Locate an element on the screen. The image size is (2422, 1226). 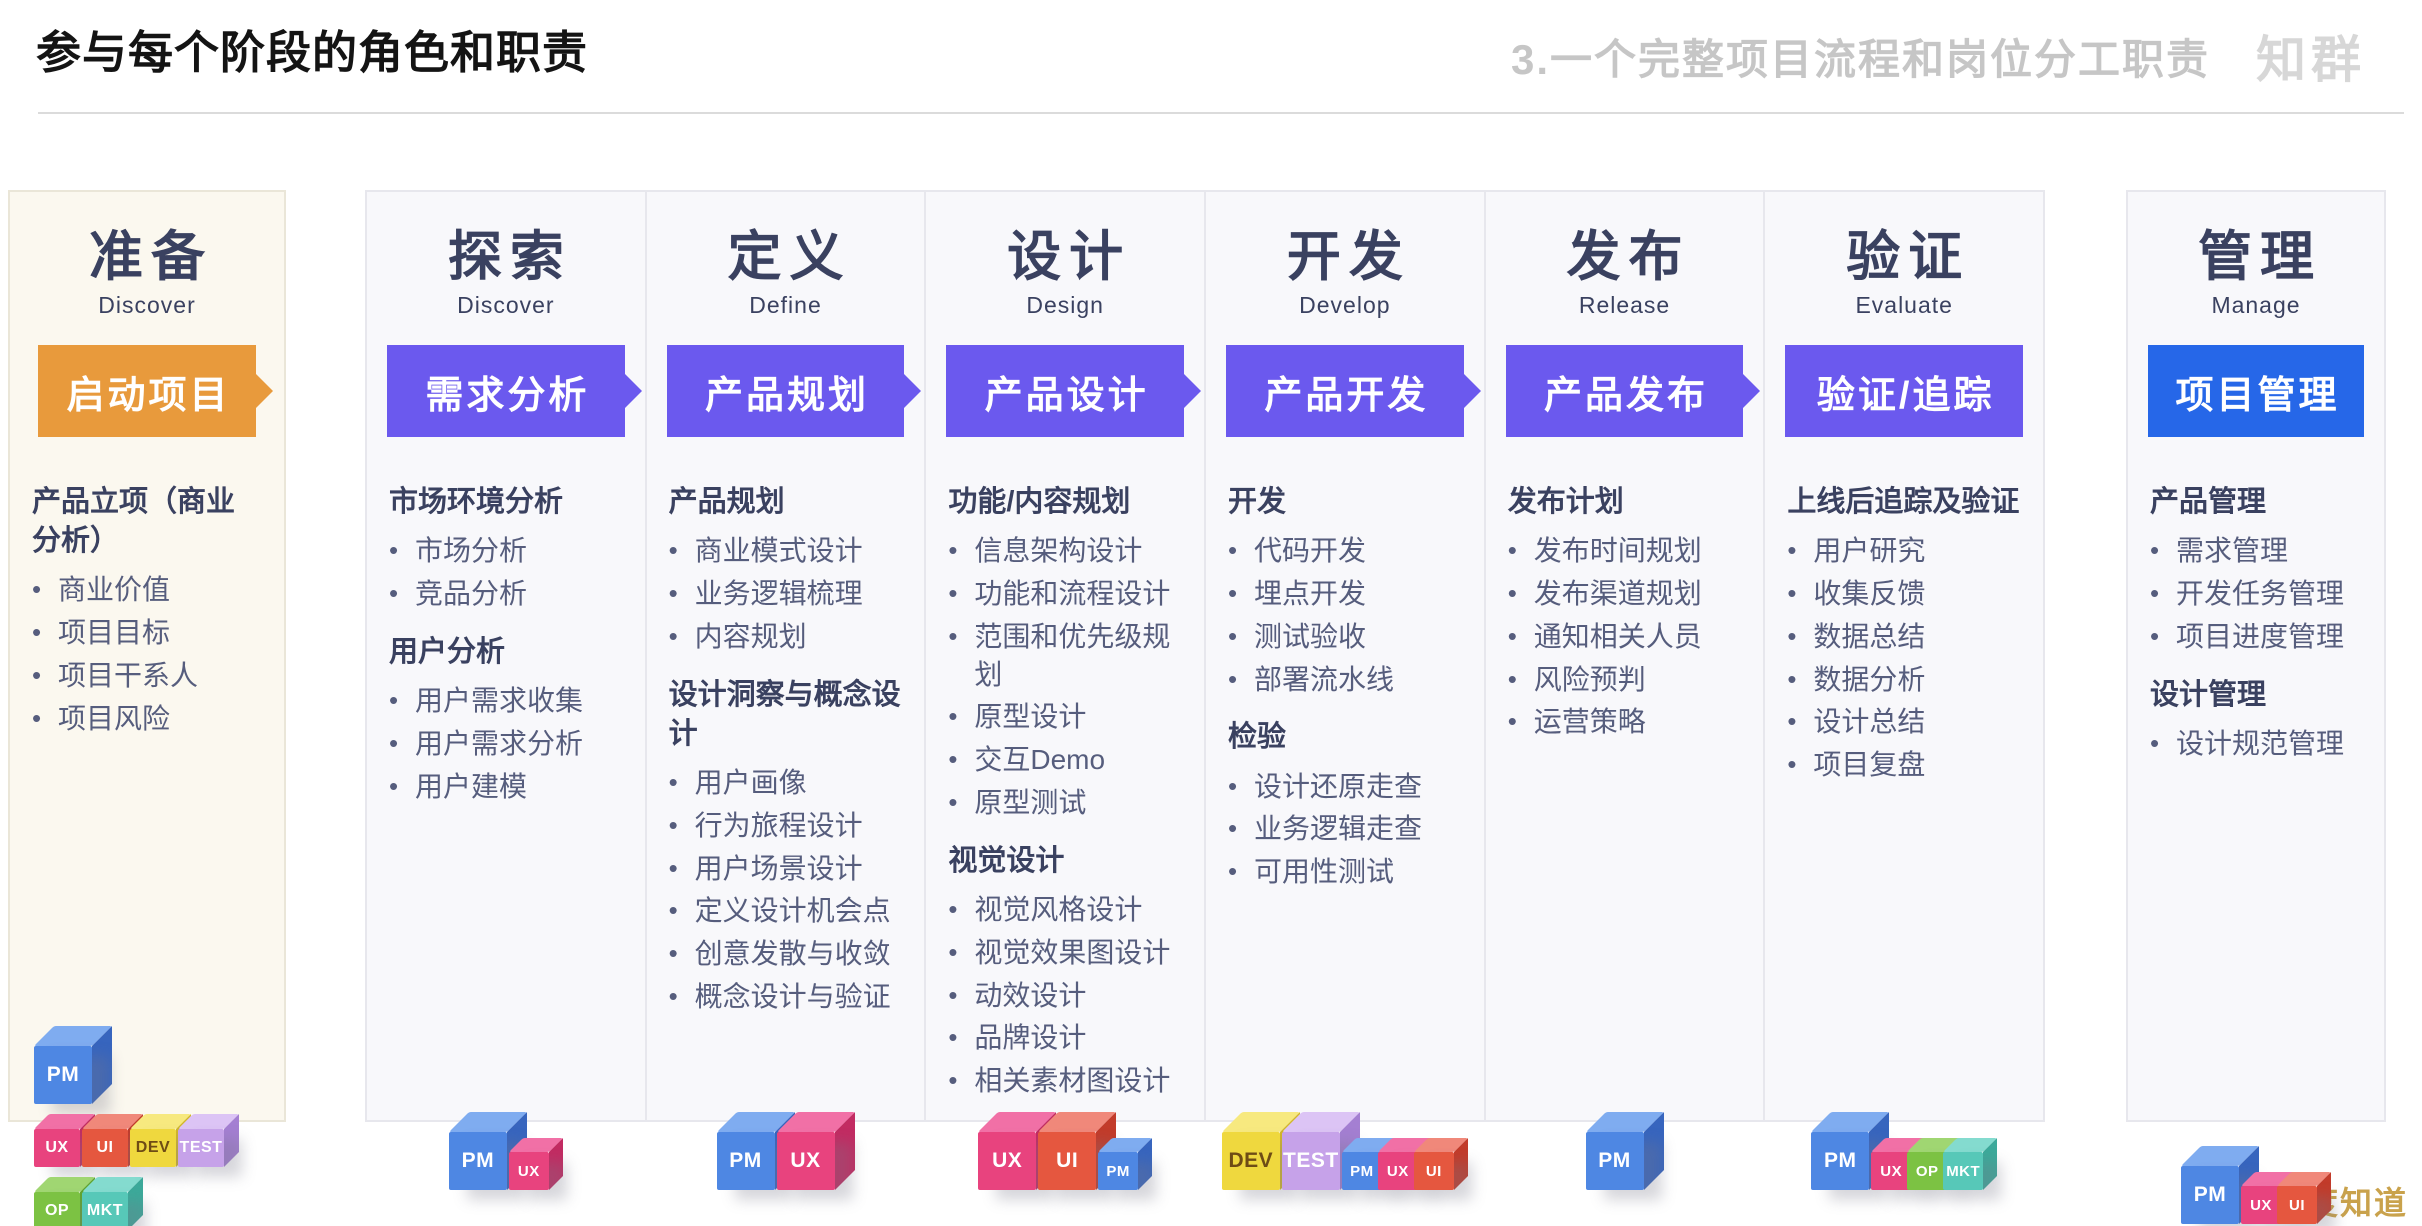
role-cube-ui: UI is located at coordinates (1077, 1151).